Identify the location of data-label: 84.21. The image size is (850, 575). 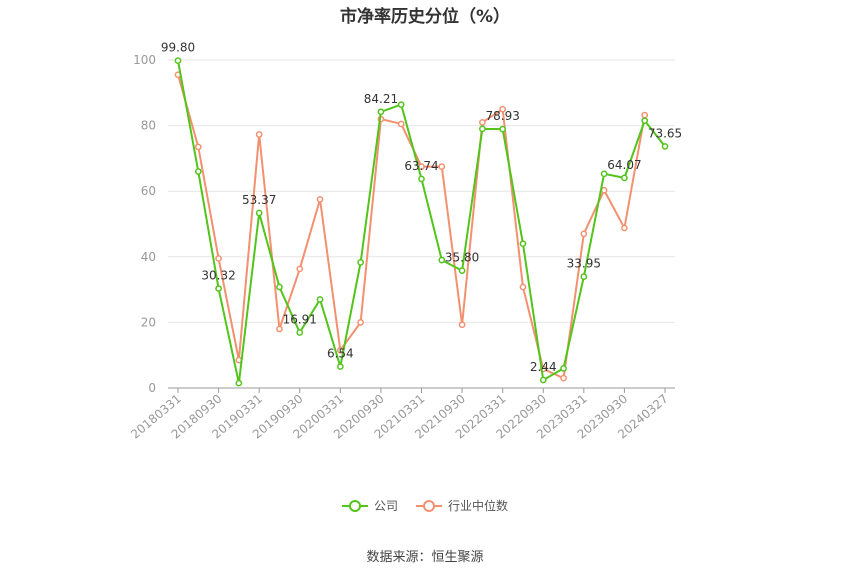
(381, 99).